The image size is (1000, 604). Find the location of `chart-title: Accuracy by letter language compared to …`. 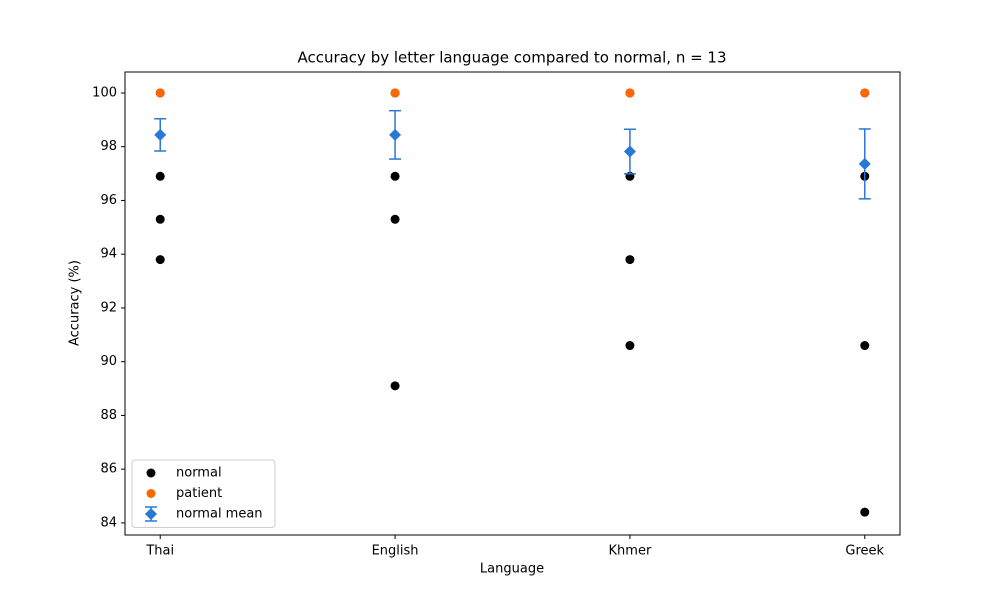

chart-title: Accuracy by letter language compared to … is located at coordinates (511, 58).